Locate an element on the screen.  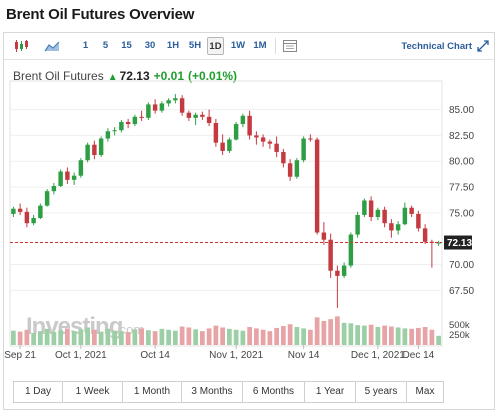
interval-1d: 1D is located at coordinates (215, 46).